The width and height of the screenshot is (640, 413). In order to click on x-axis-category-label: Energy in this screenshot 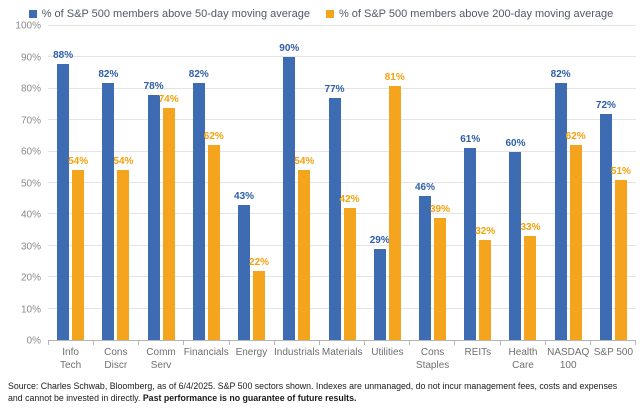, I will do `click(251, 352)`.